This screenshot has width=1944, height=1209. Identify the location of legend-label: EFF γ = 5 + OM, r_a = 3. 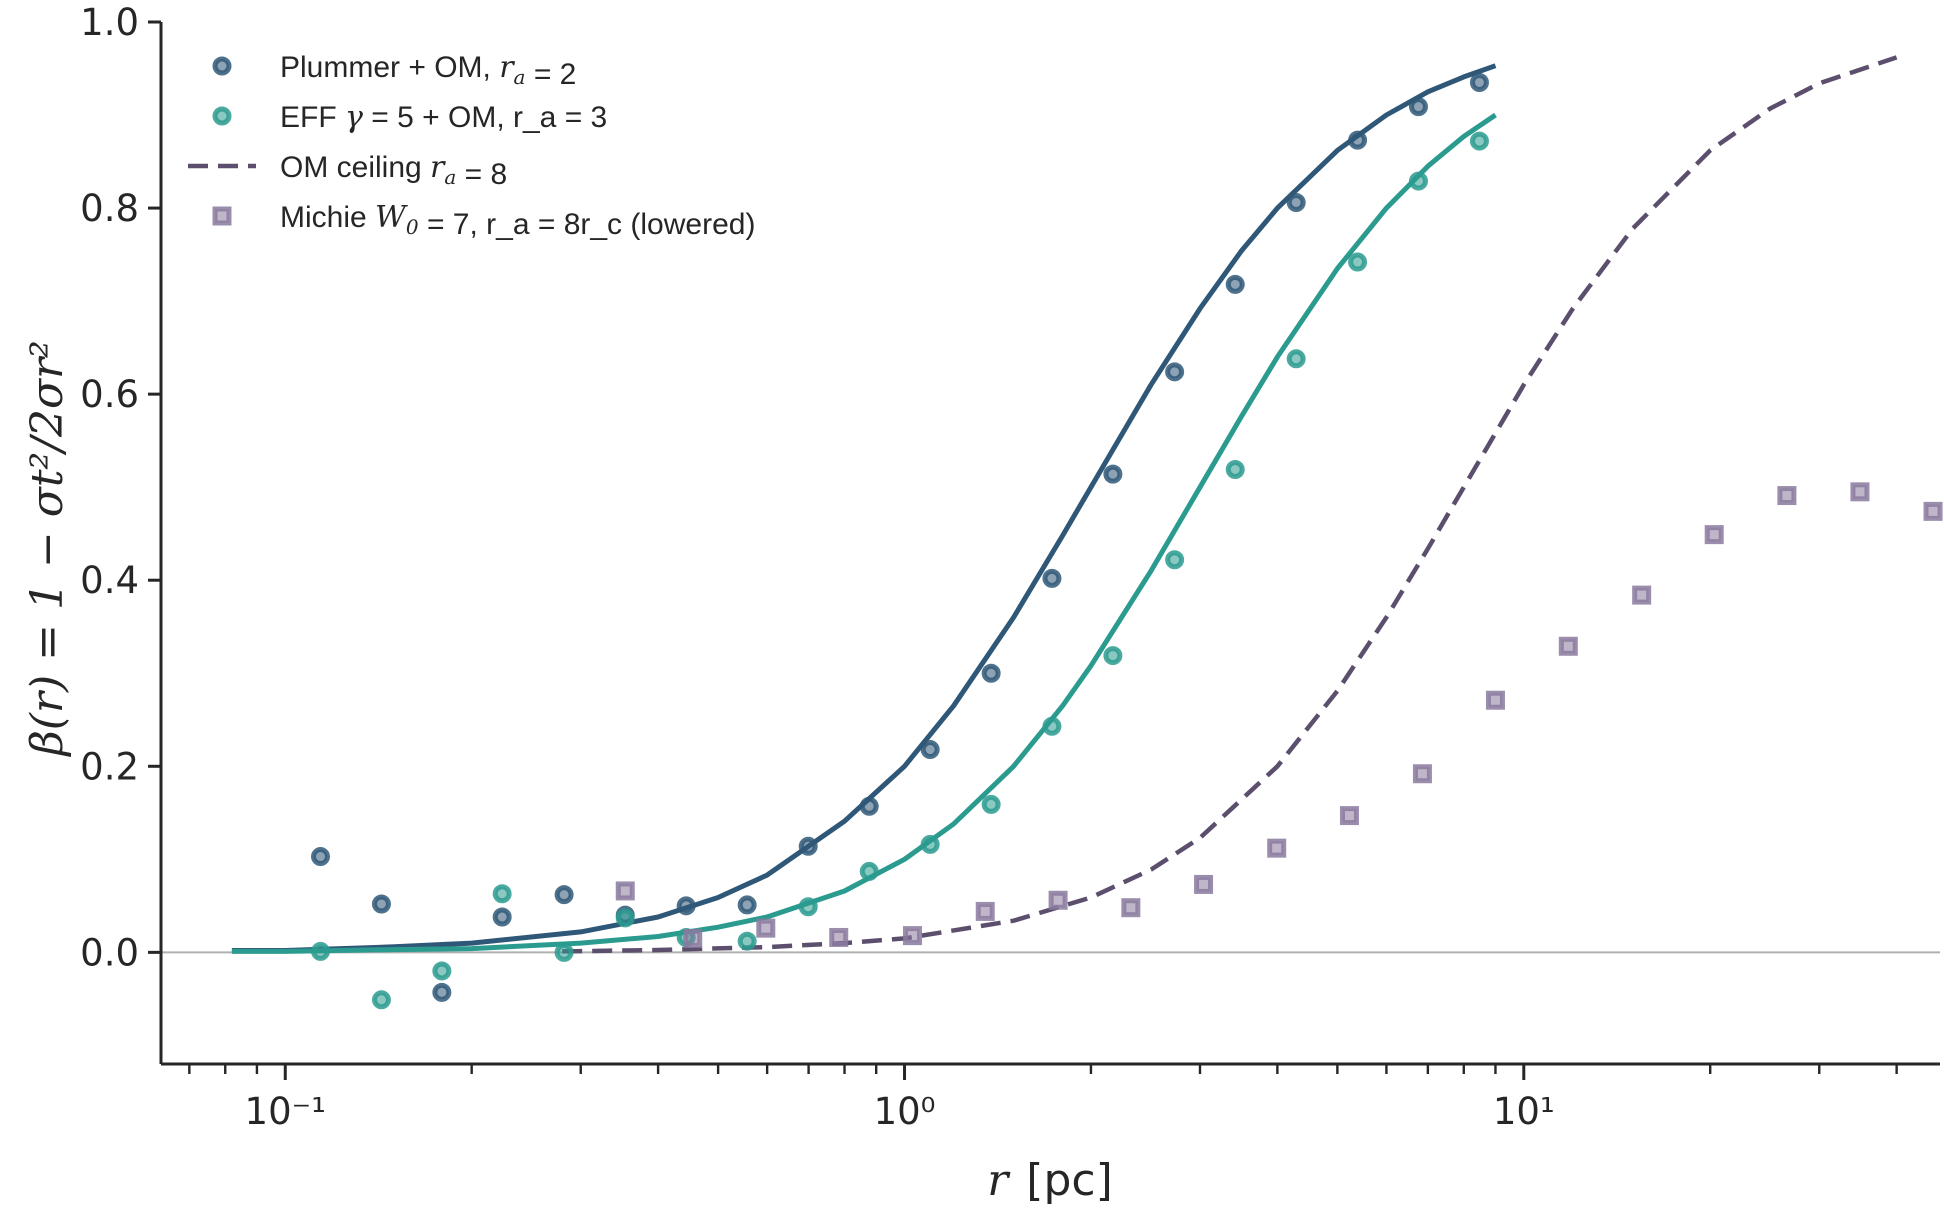
(443, 117).